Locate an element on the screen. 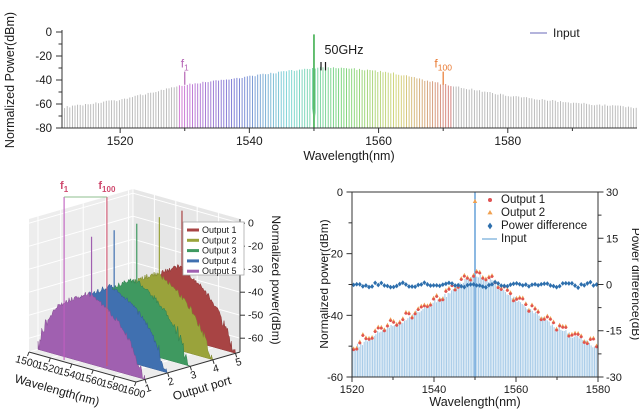 The image size is (639, 415). svg-text: -80 is located at coordinates (43, 129).